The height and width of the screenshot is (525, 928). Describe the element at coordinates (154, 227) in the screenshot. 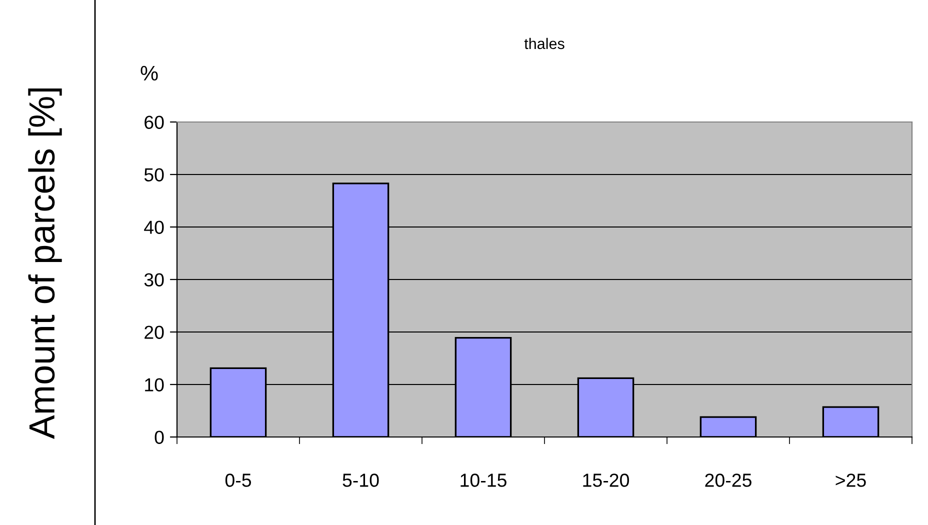

I see `y-tick-label: 40` at that location.